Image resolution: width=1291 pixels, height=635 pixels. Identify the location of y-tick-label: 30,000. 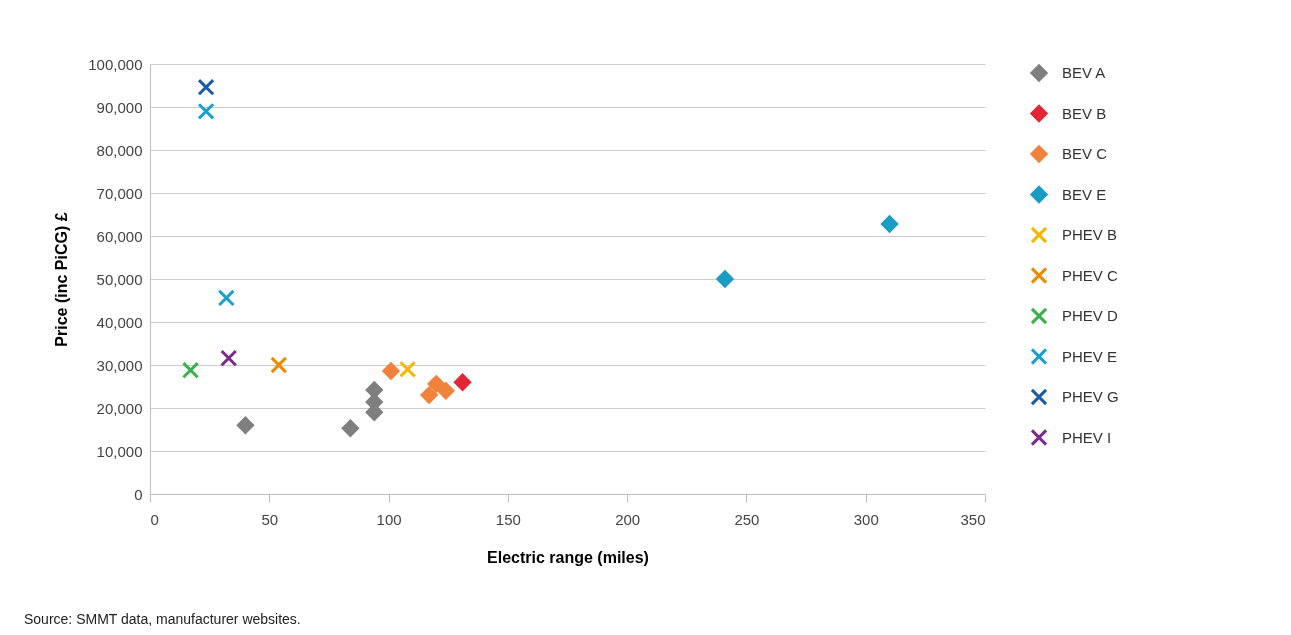
(119, 365).